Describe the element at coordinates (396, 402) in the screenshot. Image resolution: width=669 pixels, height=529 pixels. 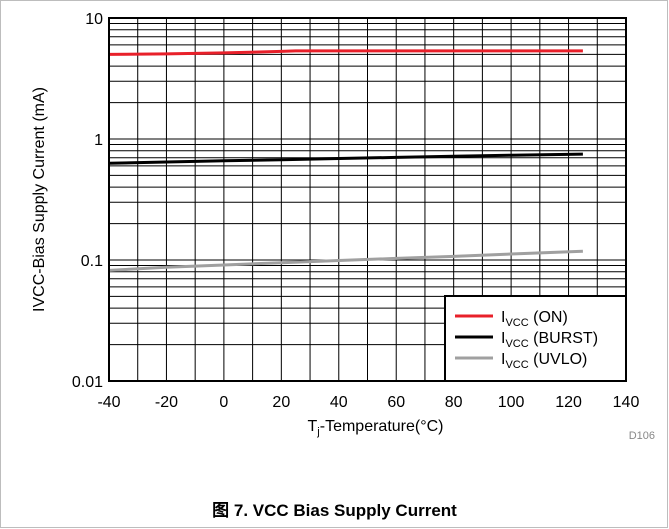
I see `x-tick-label: 60` at that location.